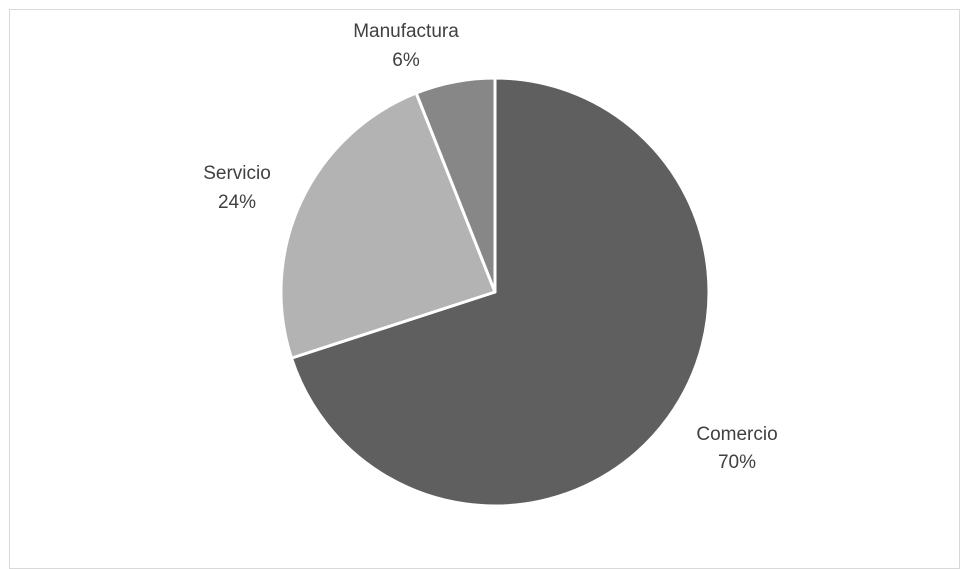  Describe the element at coordinates (237, 202) in the screenshot. I see `slice-value-servicio: 24%` at that location.